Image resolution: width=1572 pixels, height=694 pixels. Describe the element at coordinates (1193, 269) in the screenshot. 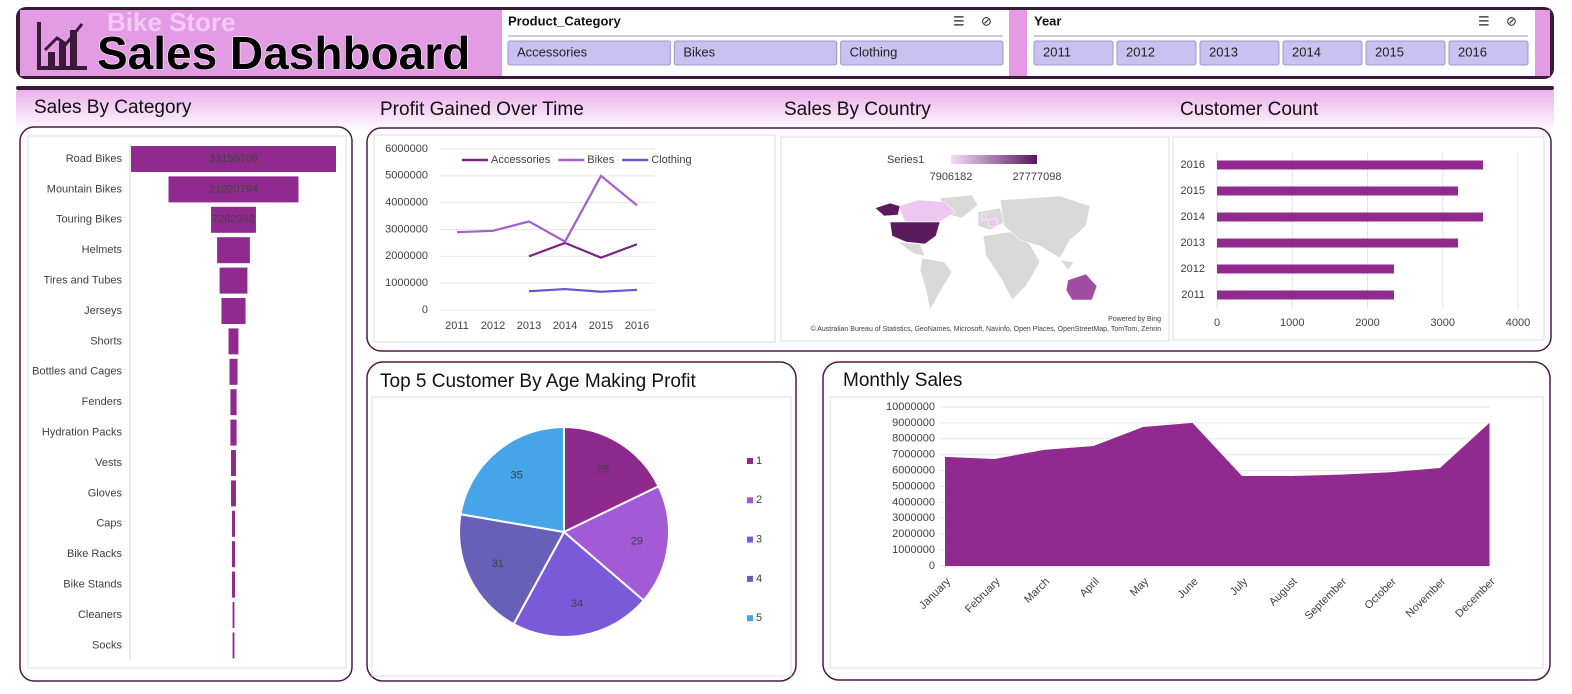

I see `y-tick-label: 2012` at that location.